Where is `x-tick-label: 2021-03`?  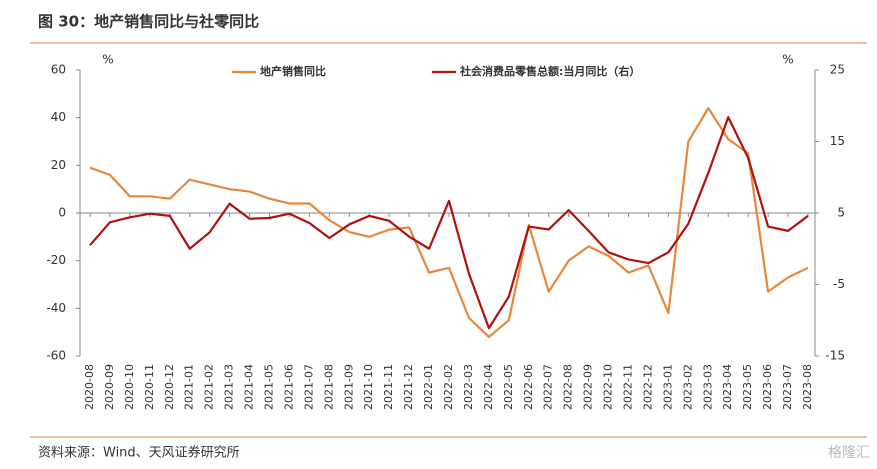 x-tick-label: 2021-03 is located at coordinates (229, 387).